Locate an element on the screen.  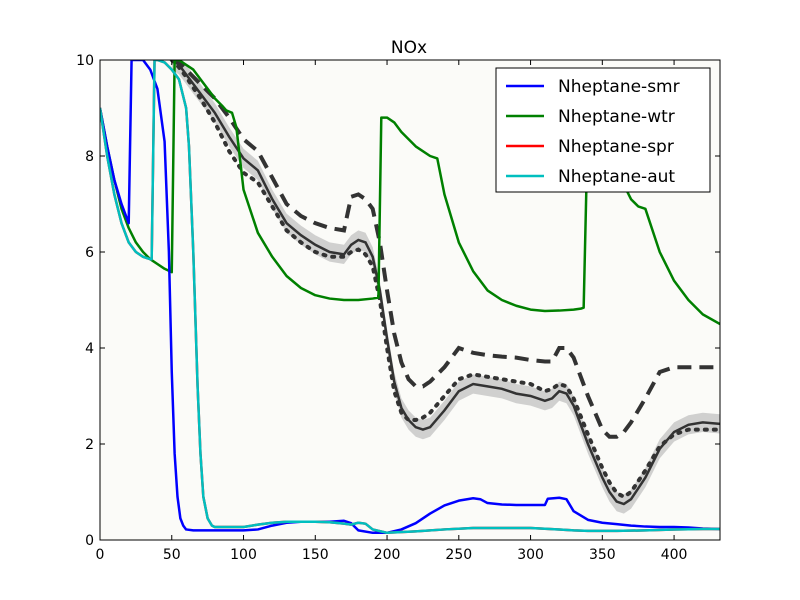
chart-title: NOx is located at coordinates (409, 48).